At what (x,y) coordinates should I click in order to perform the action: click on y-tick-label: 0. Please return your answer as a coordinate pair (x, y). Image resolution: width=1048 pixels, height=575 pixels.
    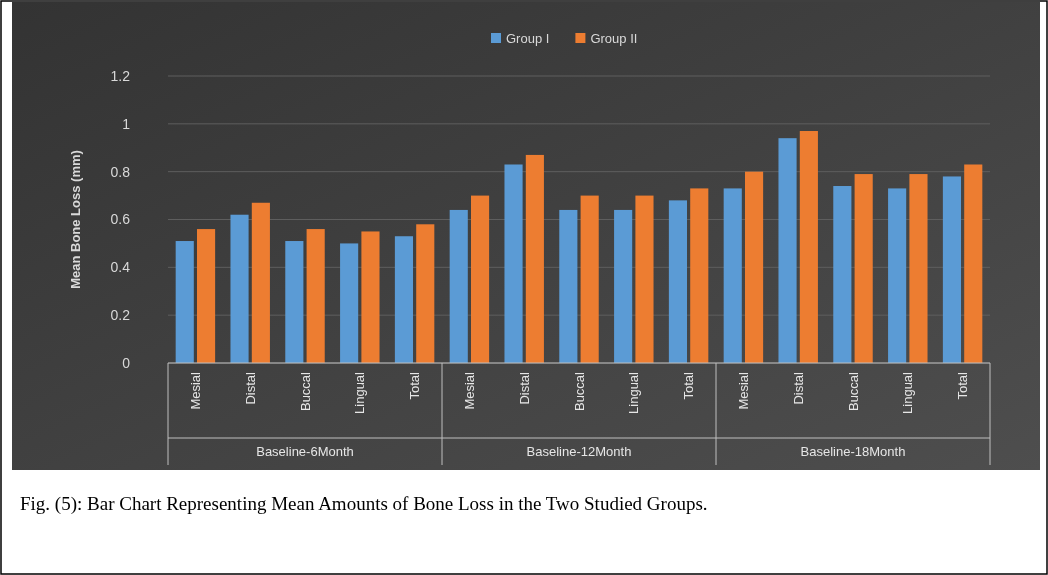
    Looking at the image, I should click on (126, 362).